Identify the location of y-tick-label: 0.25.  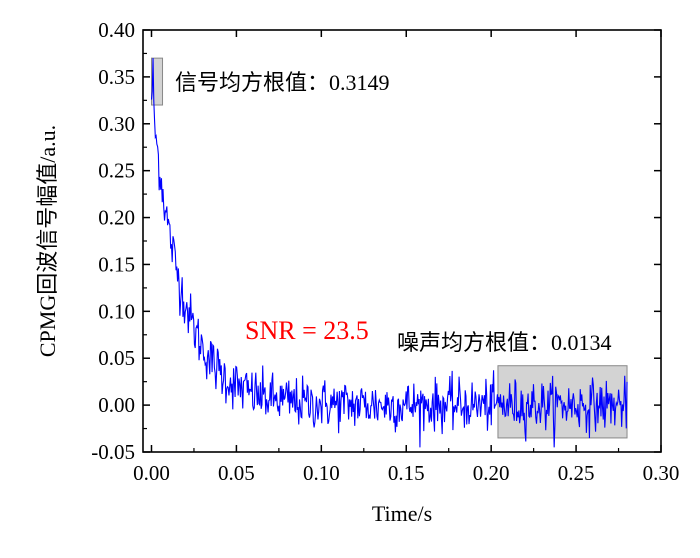
(116, 171).